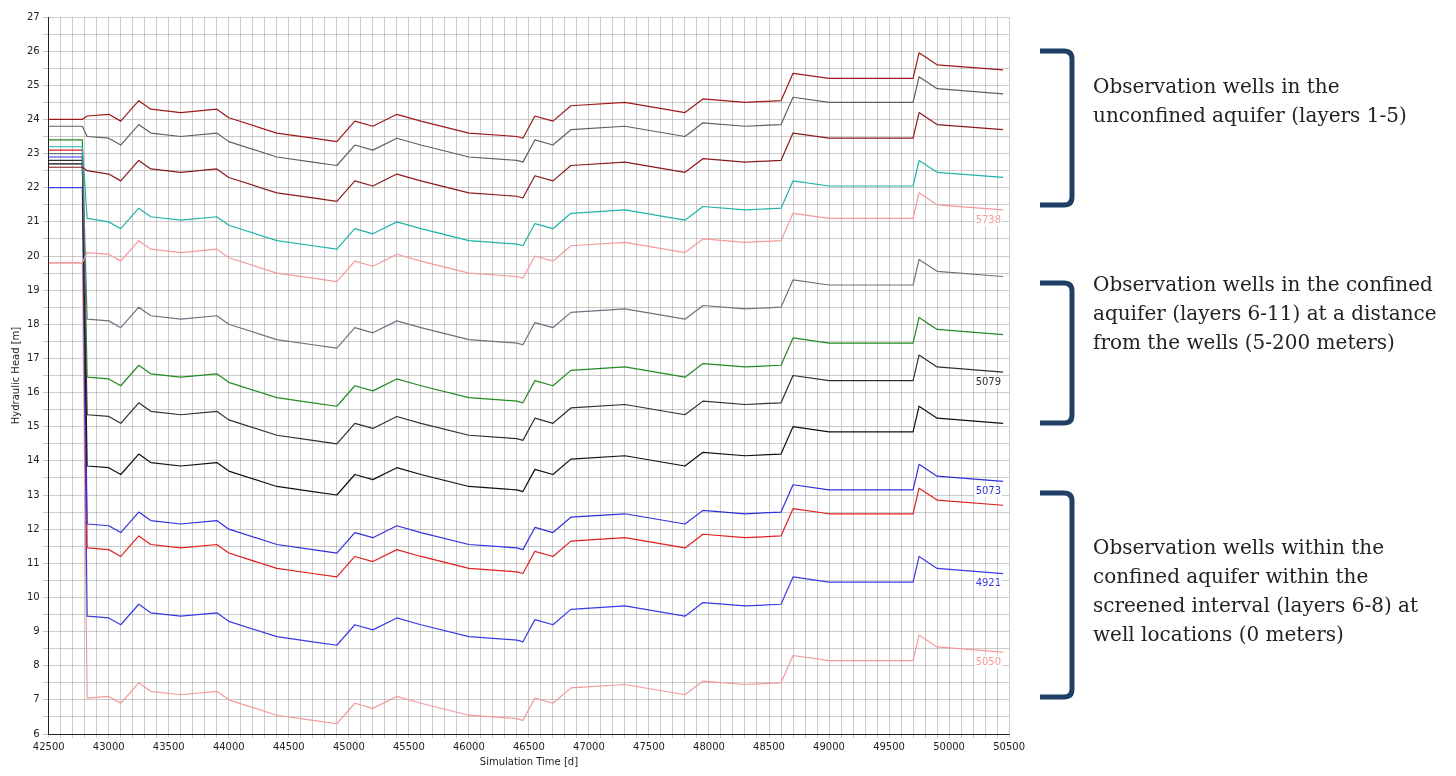 The width and height of the screenshot is (1456, 776). What do you see at coordinates (33, 562) in the screenshot?
I see `y-tick-label: 11` at bounding box center [33, 562].